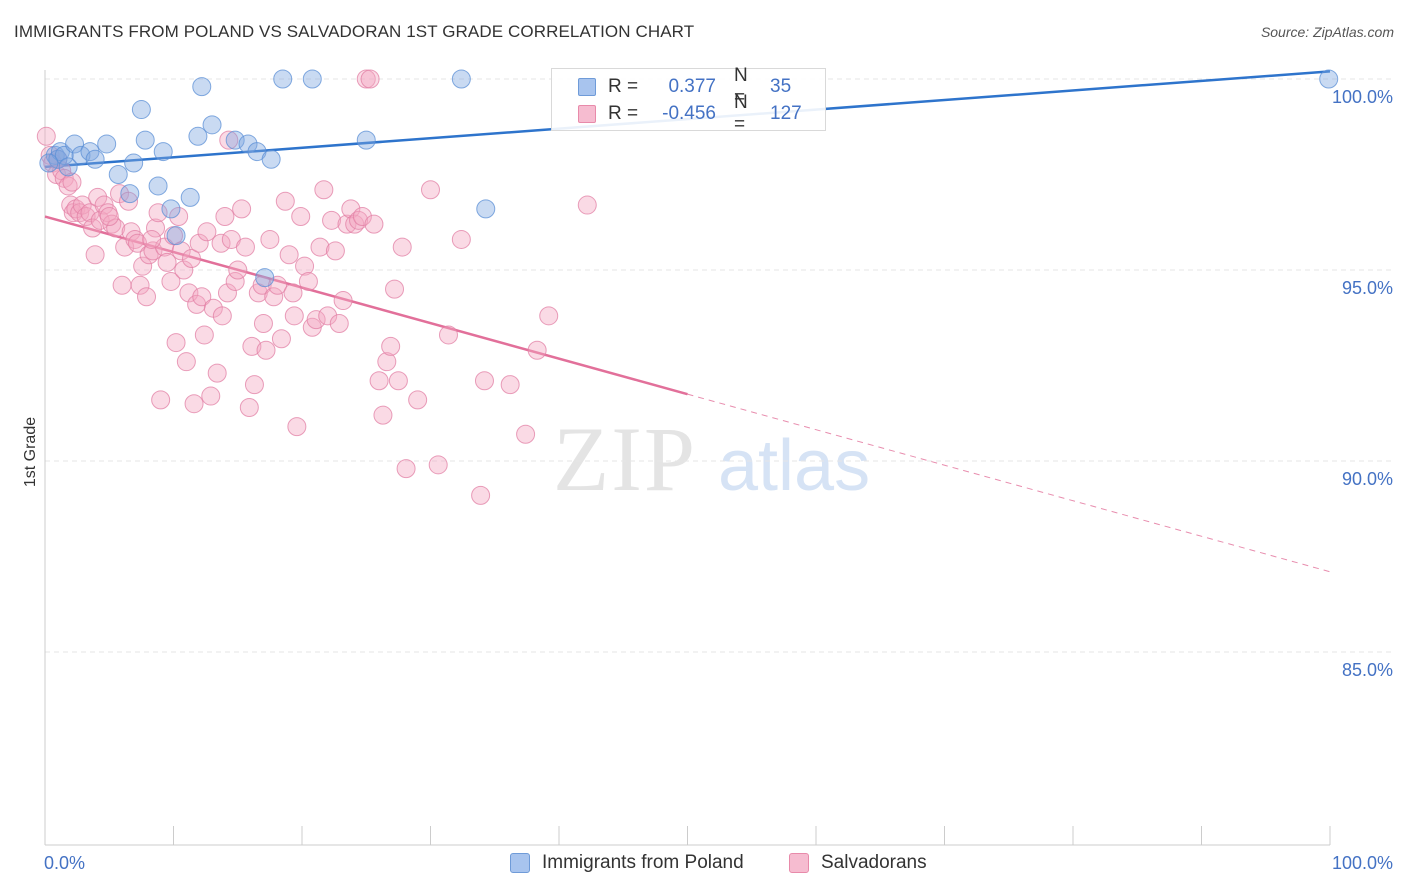  I want to click on series-legend-item-poland: Immigrants from Poland, so click(627, 863).